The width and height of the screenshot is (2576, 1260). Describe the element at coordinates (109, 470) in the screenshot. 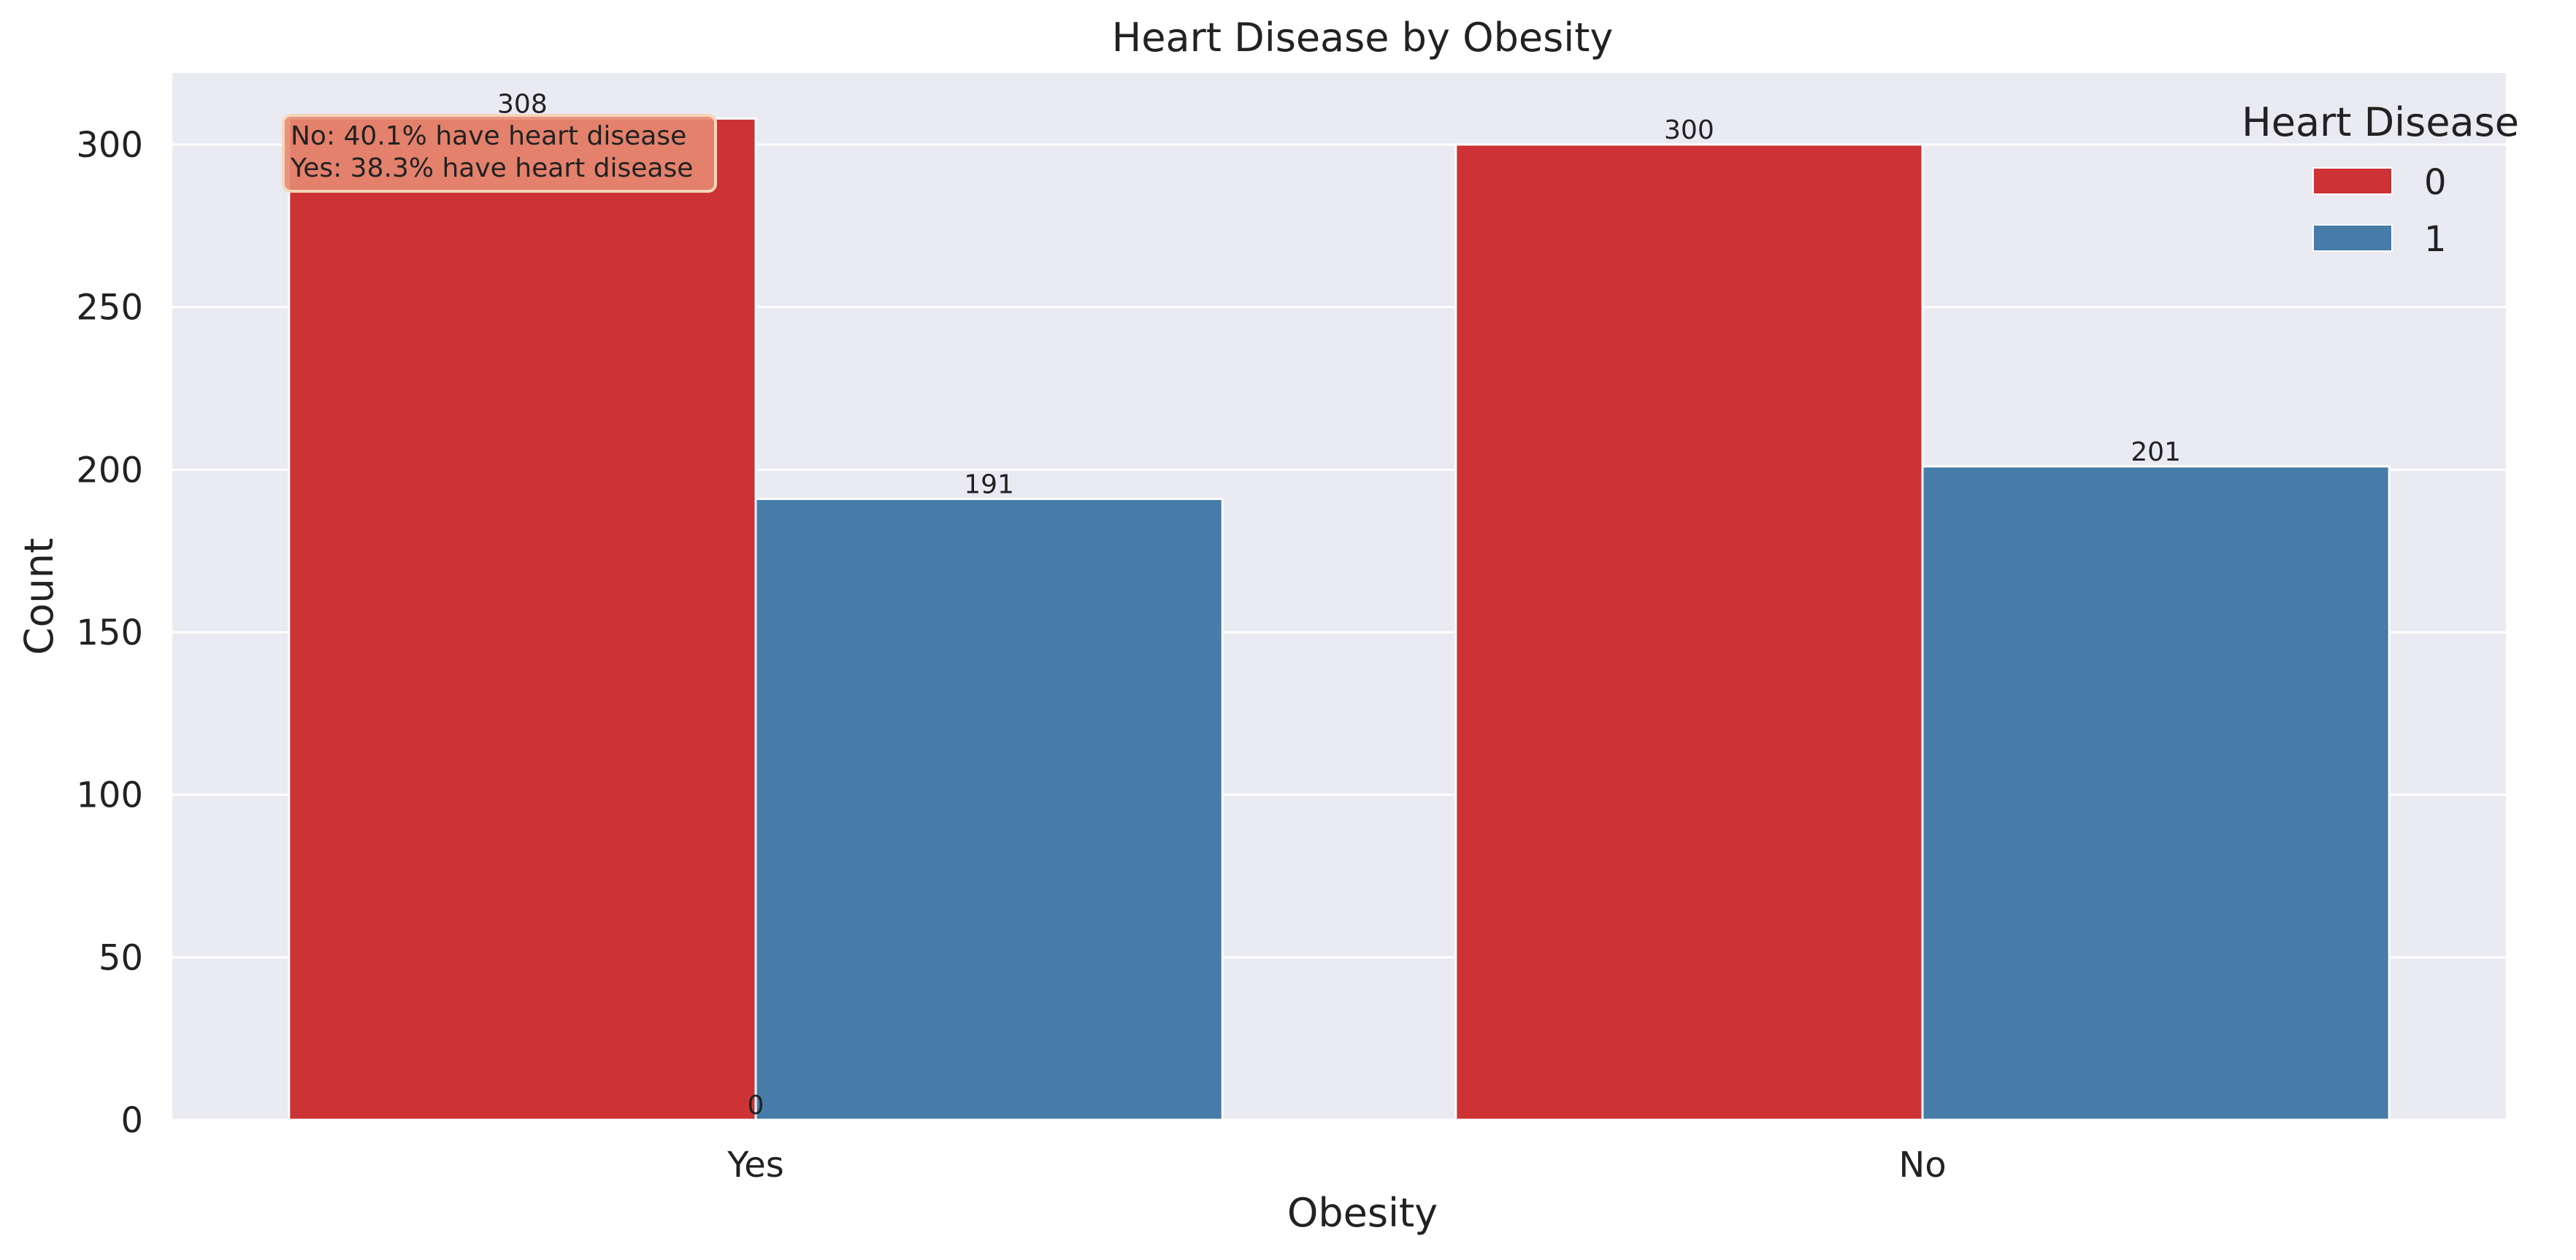

I see `y-tick-label: 200` at that location.